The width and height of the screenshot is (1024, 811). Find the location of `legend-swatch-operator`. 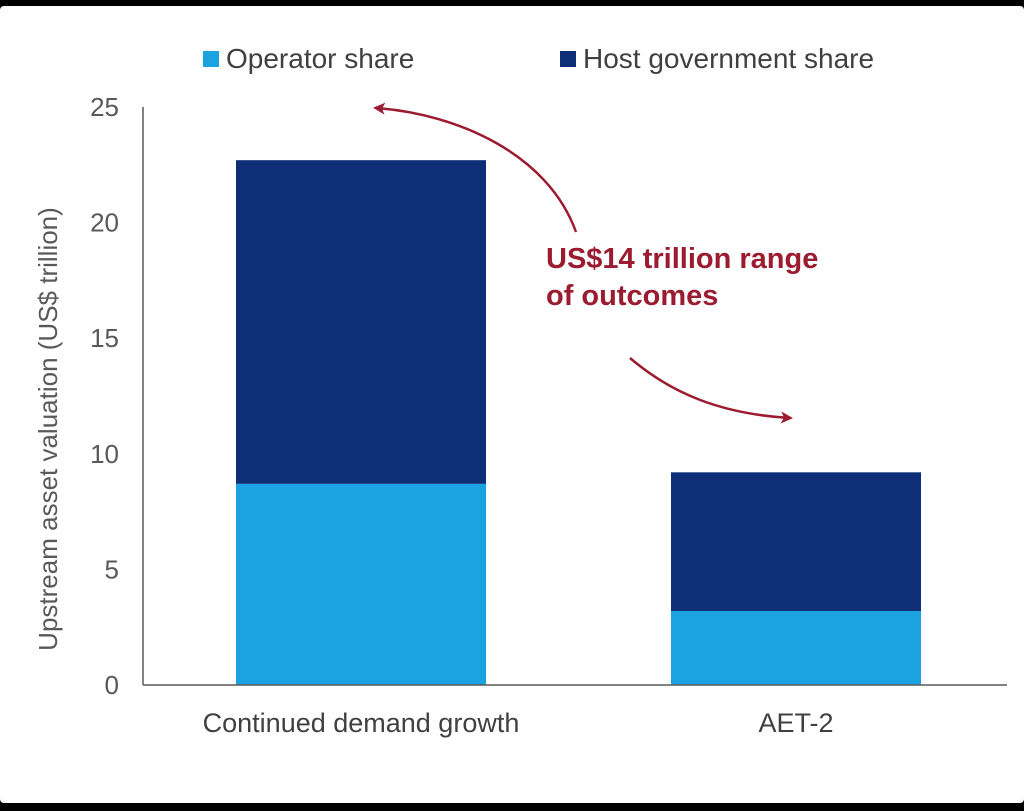

legend-swatch-operator is located at coordinates (211, 59).